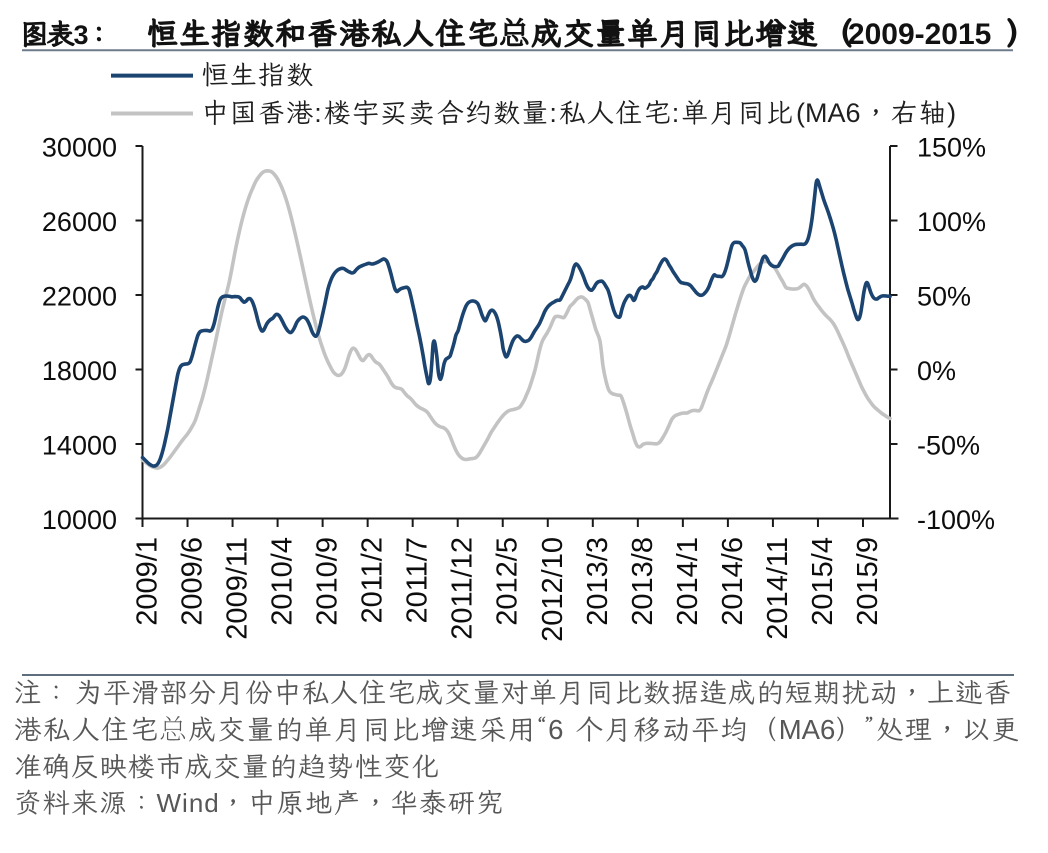 The width and height of the screenshot is (1048, 853). I want to click on svg-text: 14000, so click(79, 446).